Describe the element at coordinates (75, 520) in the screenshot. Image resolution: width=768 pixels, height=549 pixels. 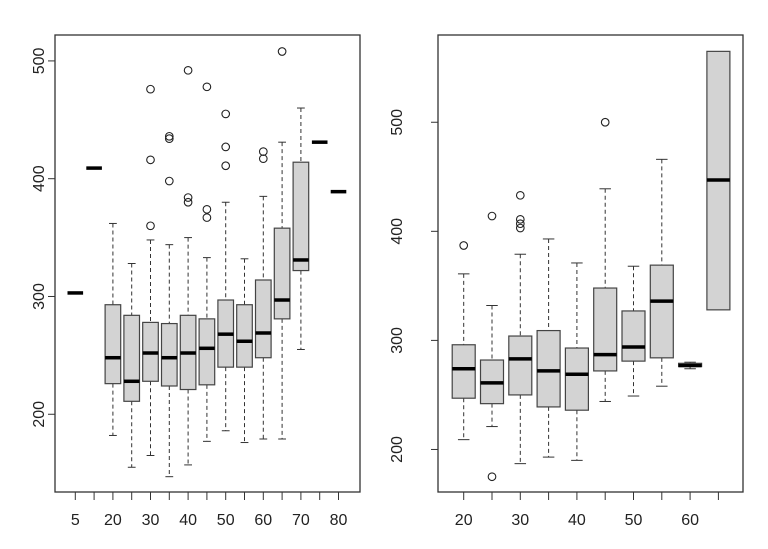
I see `x-tick-label: 5` at that location.